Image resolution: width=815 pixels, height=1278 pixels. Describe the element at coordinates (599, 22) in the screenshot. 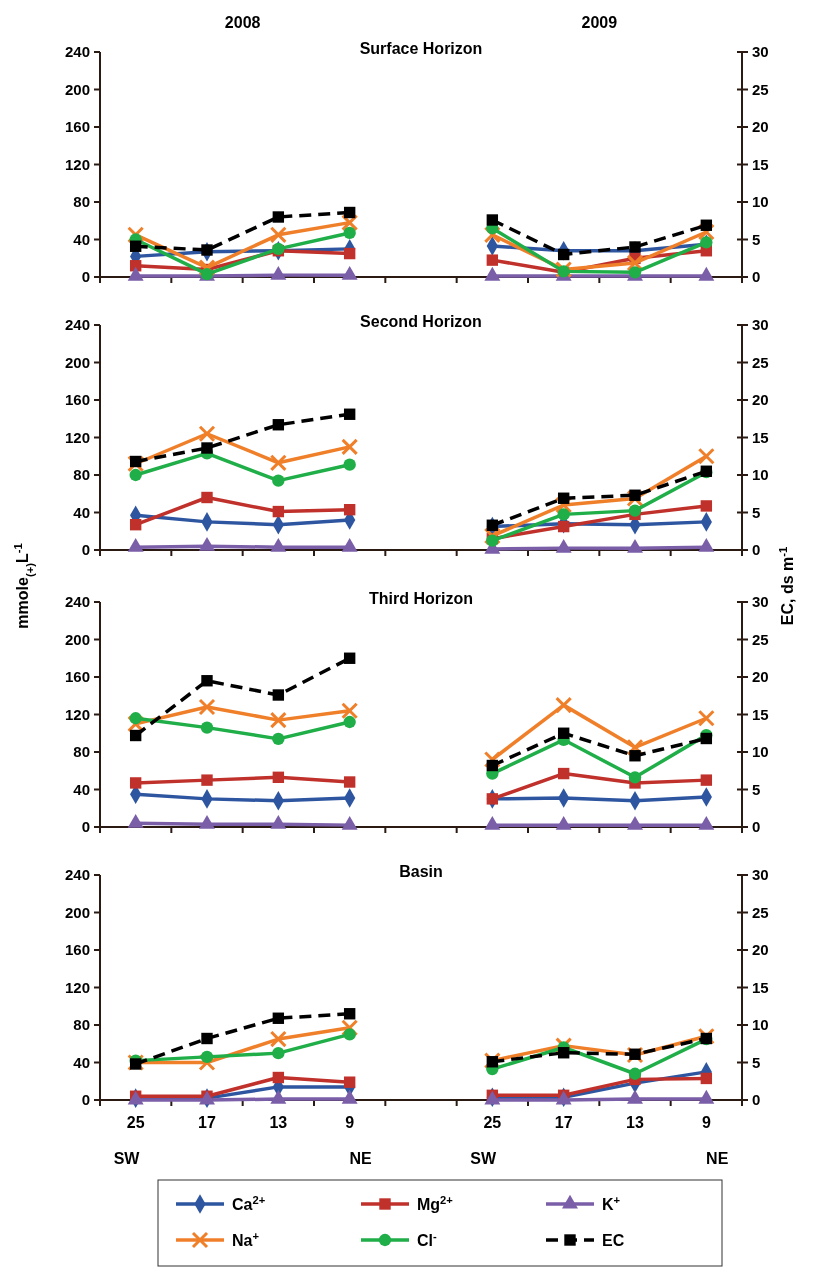

I see `text: 2009` at that location.